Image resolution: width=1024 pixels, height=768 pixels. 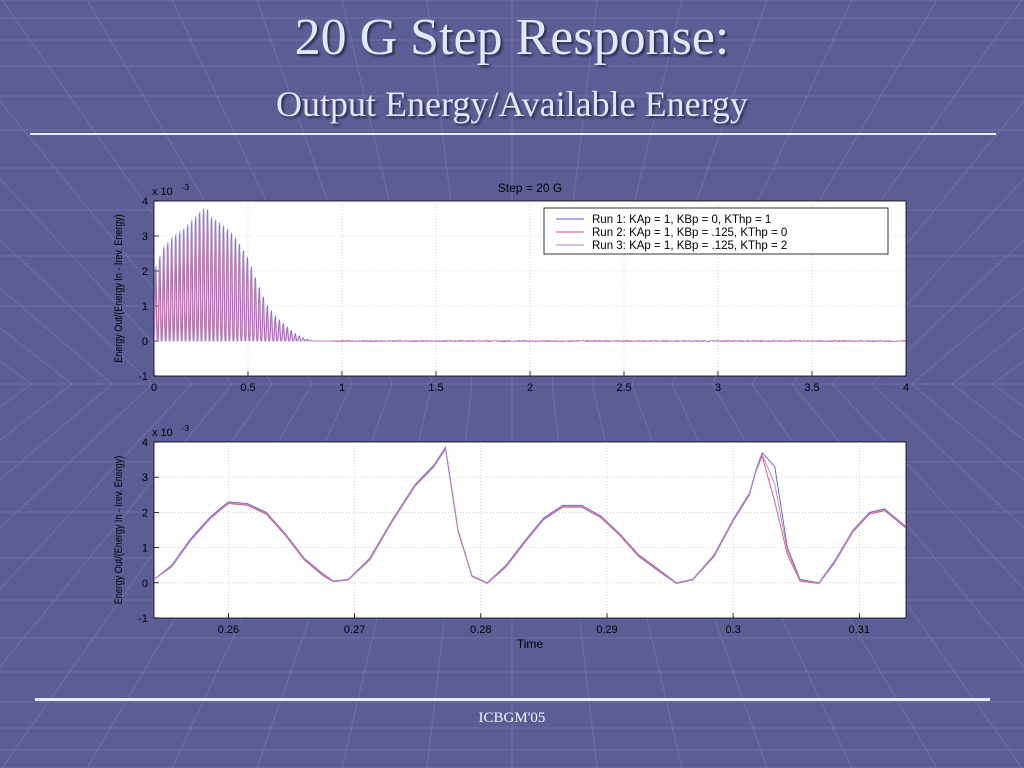 I want to click on chart1-legend-label-2: Run 2: KAp = 1, KBp = .125, KThp = 0, so click(x=689, y=233).